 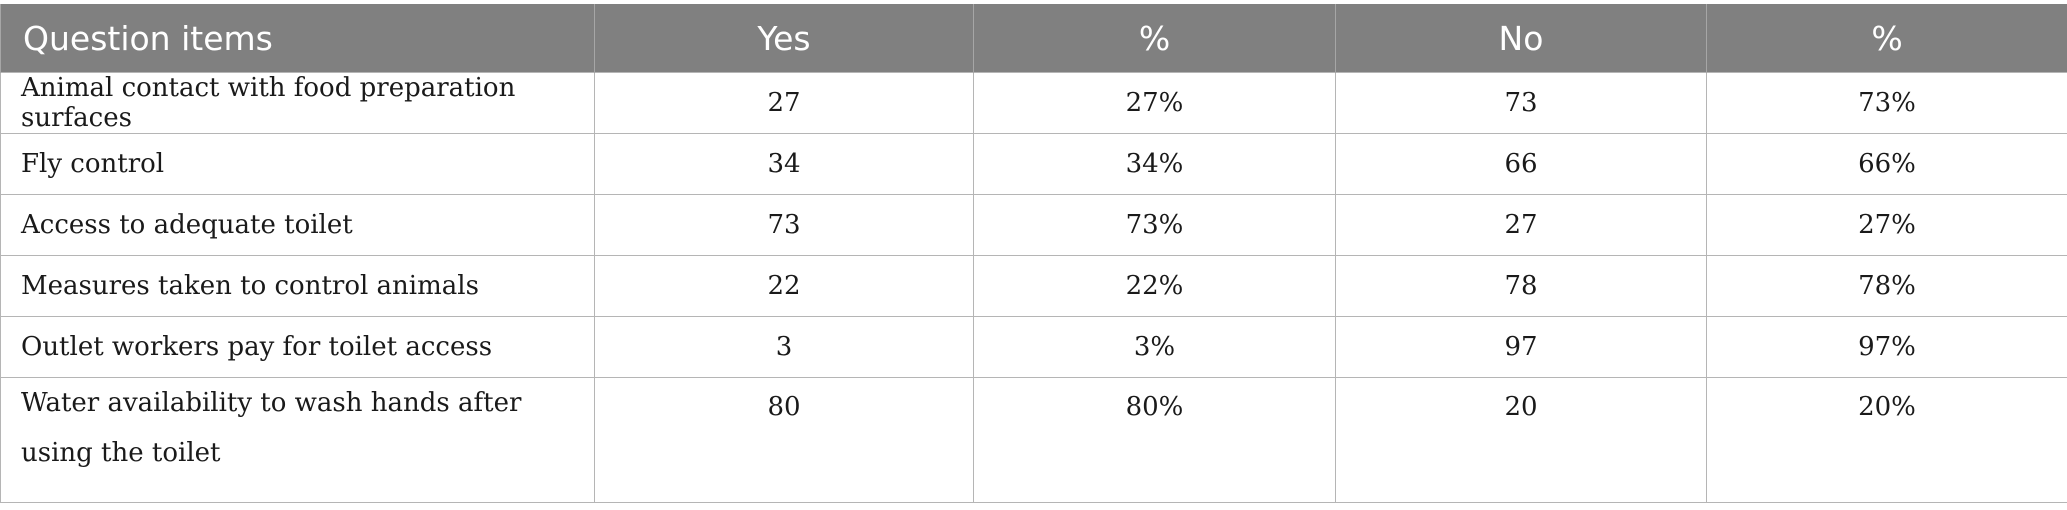 What do you see at coordinates (1521, 103) in the screenshot?
I see `row-no-count: 73` at bounding box center [1521, 103].